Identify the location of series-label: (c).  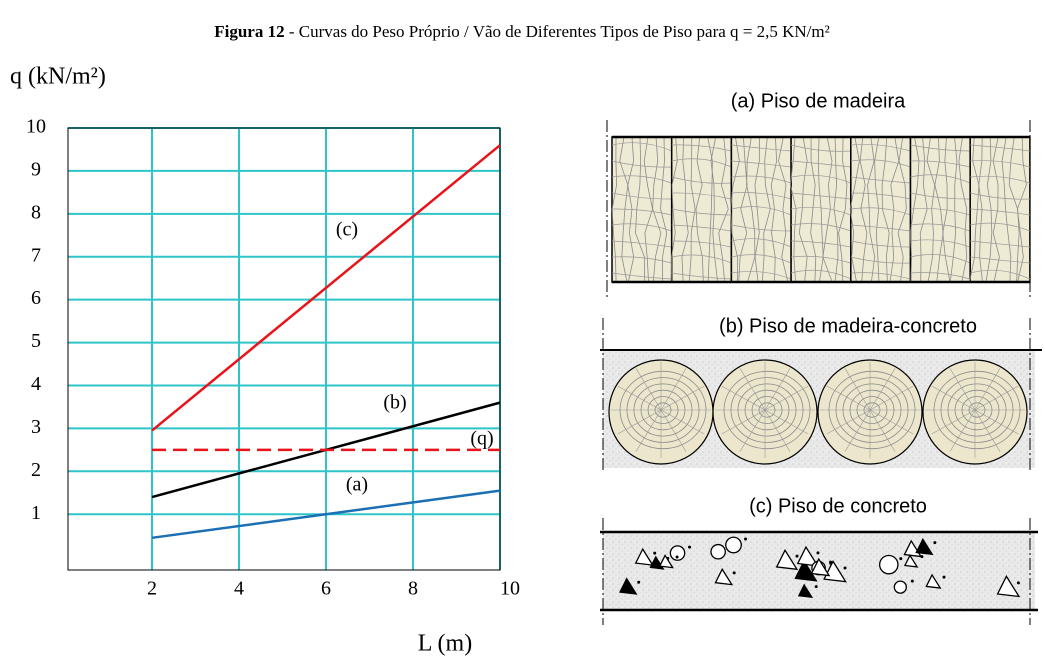
(347, 230).